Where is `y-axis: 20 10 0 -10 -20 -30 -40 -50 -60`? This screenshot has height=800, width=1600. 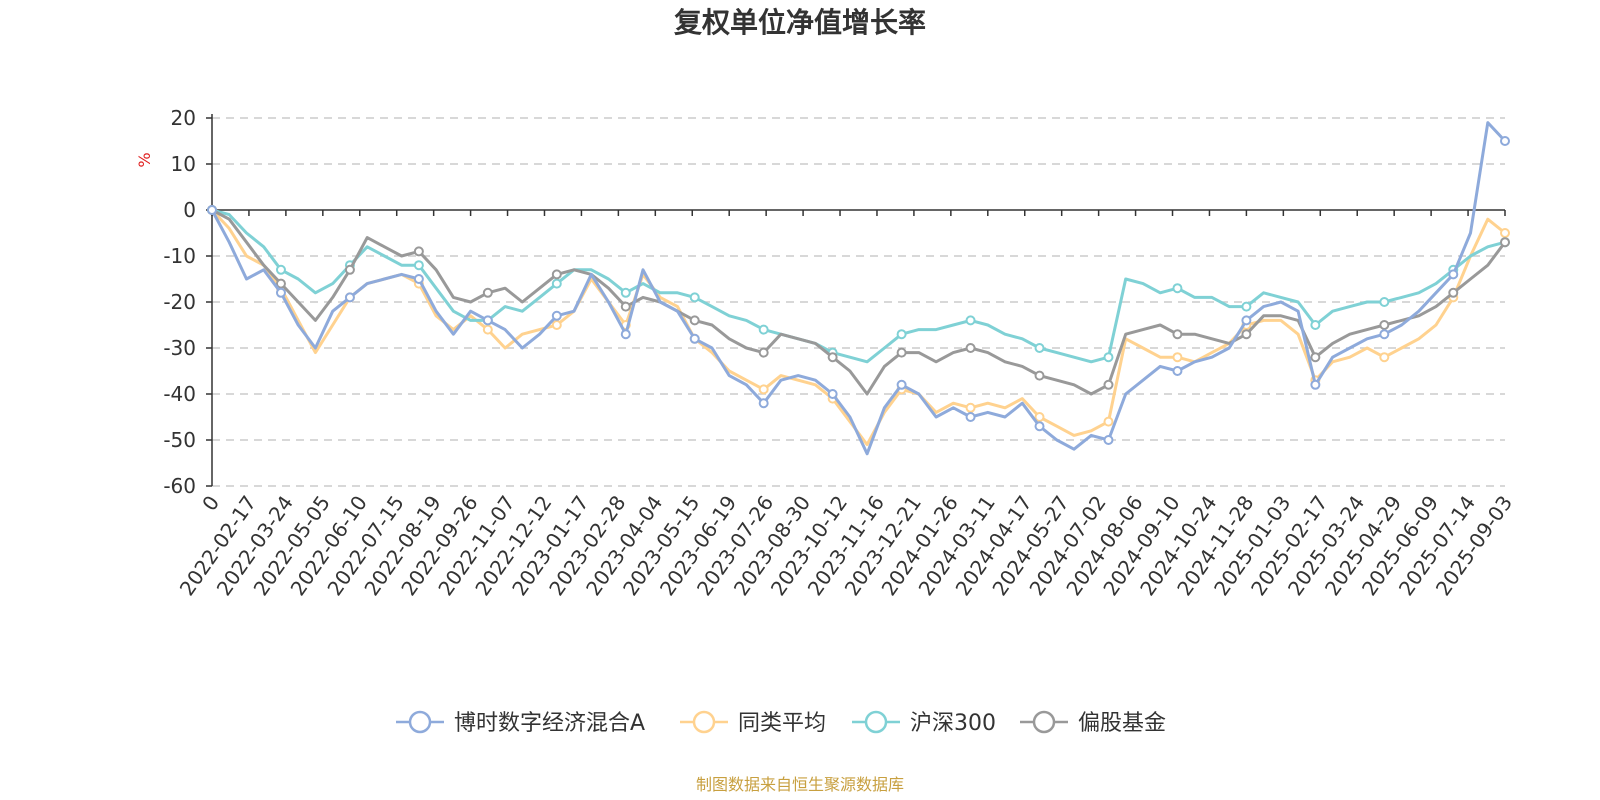
y-axis: 20 10 0 -10 -20 -30 -40 -50 -60 is located at coordinates (188, 302).